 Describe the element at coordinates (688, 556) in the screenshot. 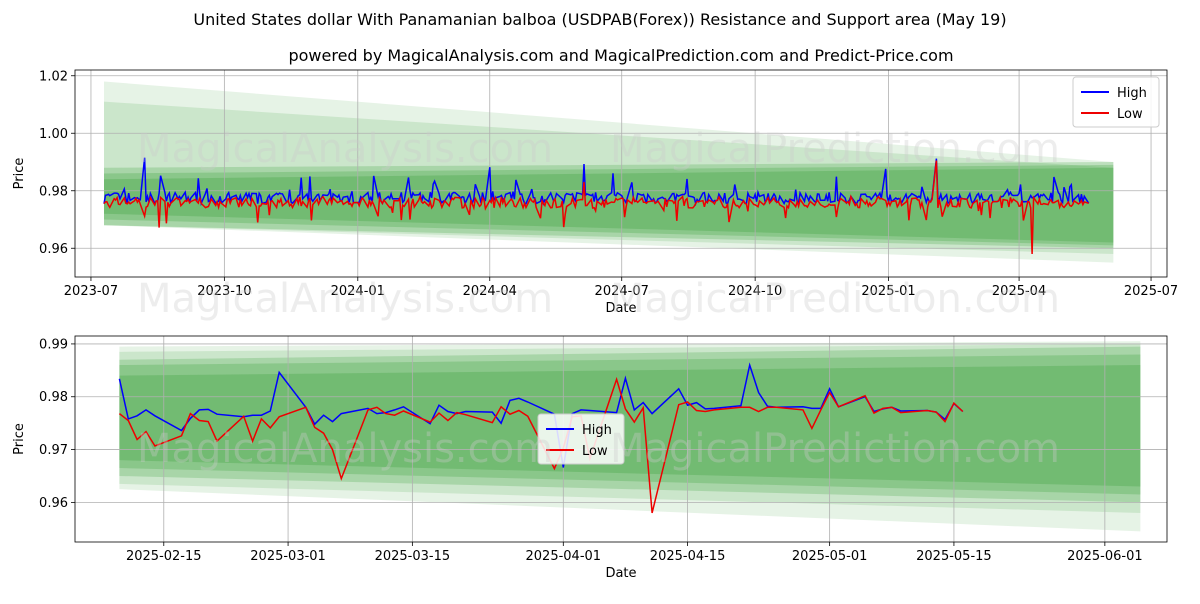

I see `x-tick-label: 2025-04-15` at that location.